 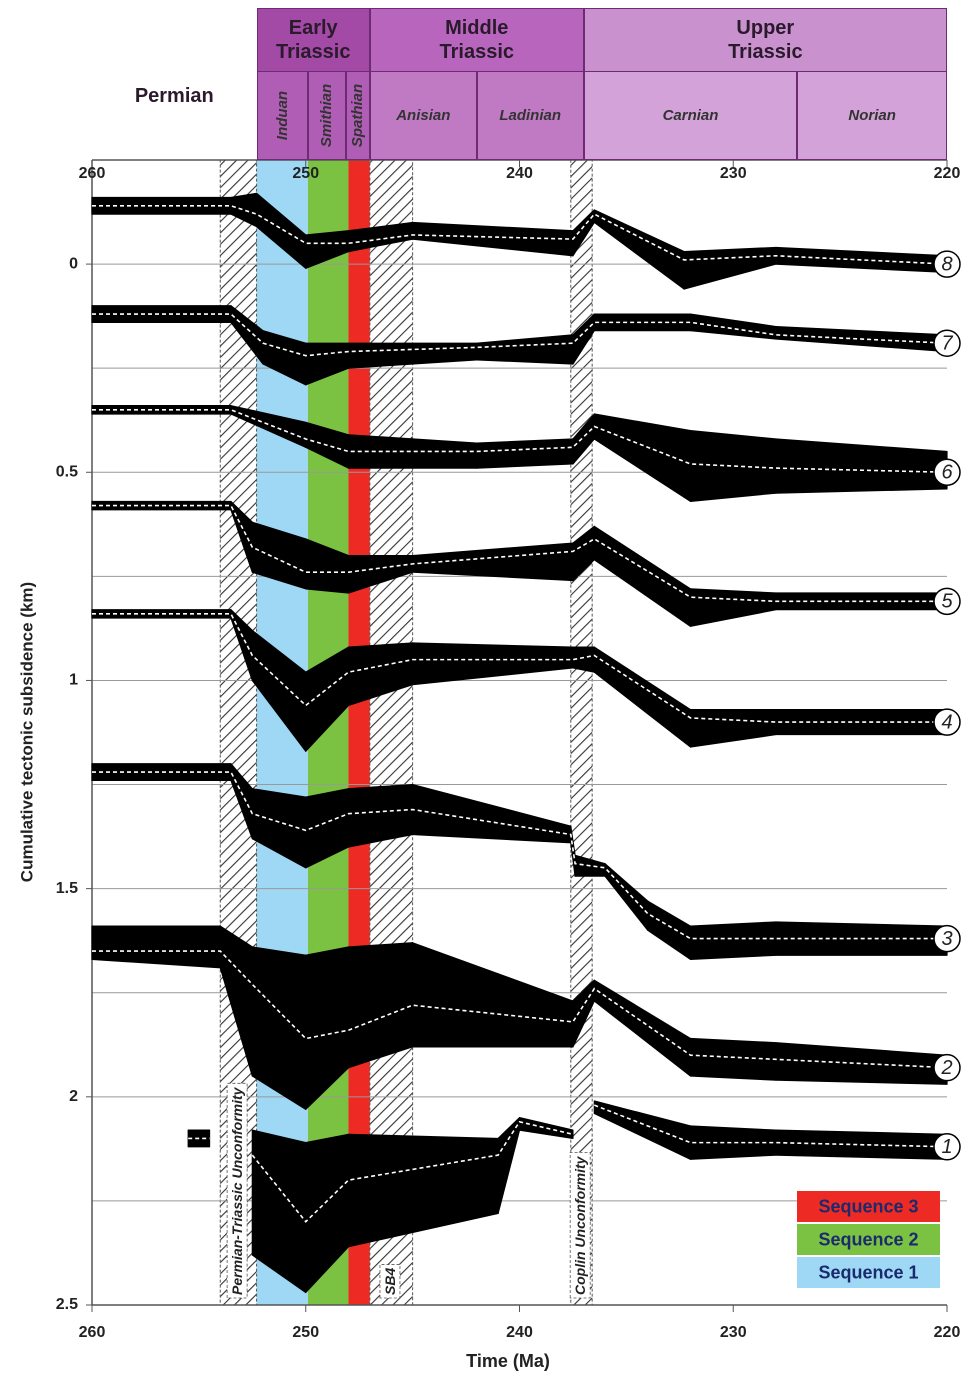 I want to click on x-tick-label: 240, so click(x=519, y=1332).